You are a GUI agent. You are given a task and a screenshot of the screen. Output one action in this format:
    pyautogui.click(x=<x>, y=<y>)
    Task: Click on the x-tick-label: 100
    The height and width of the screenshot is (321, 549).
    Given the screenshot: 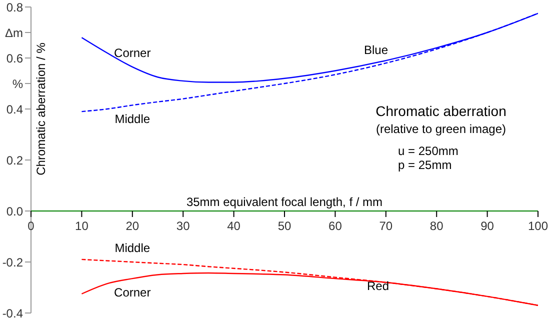 What is the action you would take?
    pyautogui.click(x=538, y=226)
    